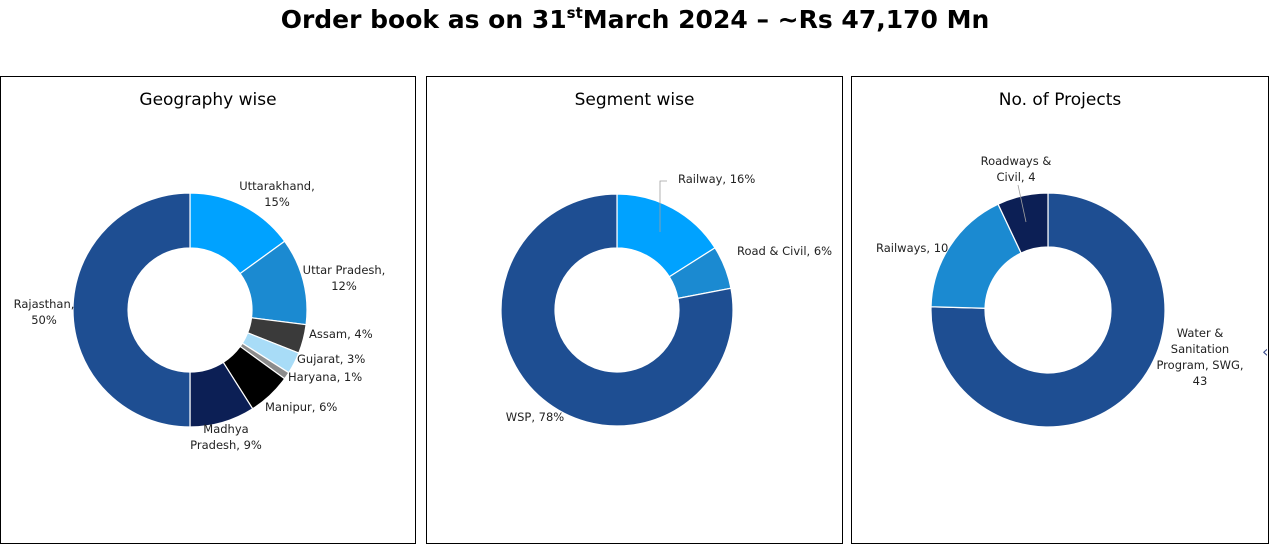 This screenshot has height=549, width=1270. Describe the element at coordinates (574, 13) in the screenshot. I see `title-superscript: st` at that location.